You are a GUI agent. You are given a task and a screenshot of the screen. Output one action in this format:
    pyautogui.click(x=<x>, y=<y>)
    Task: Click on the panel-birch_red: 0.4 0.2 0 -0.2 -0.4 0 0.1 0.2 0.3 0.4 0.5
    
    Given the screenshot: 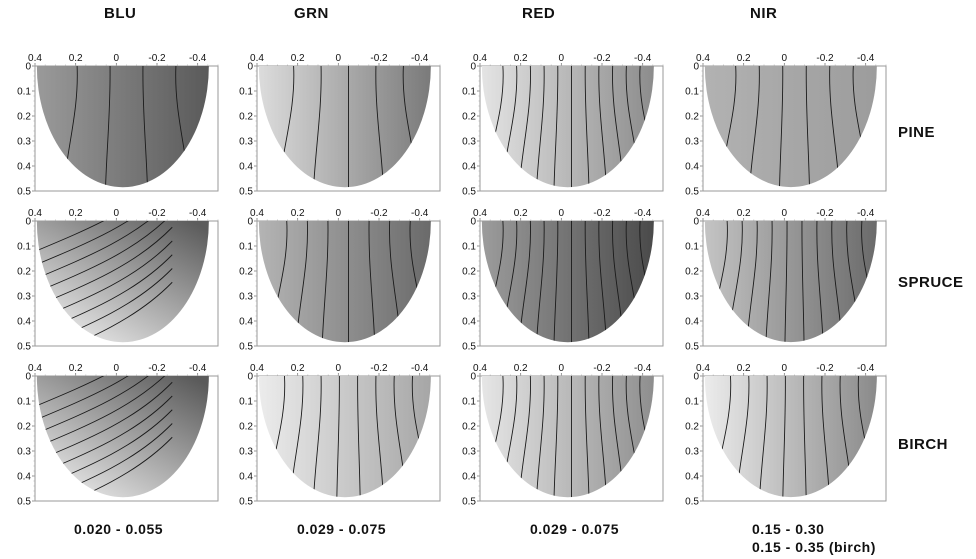 What is the action you would take?
    pyautogui.click(x=563, y=435)
    